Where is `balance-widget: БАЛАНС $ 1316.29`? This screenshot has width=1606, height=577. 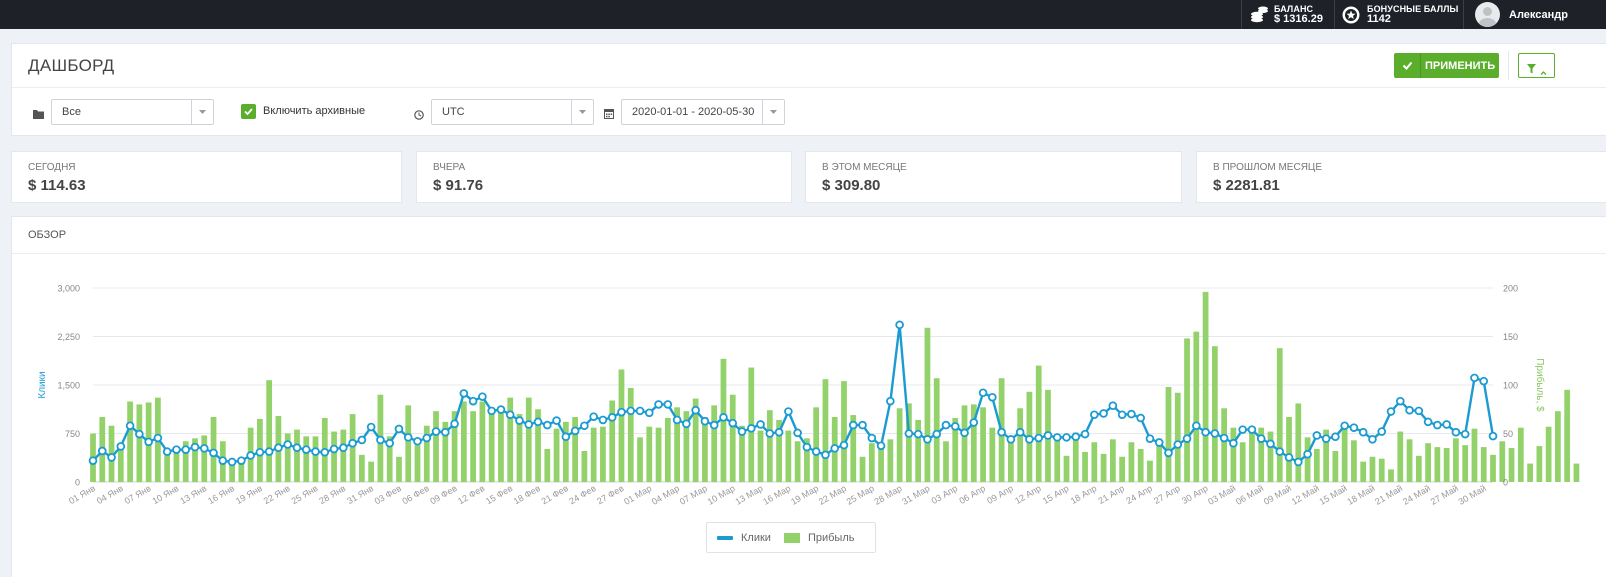
balance-widget: БАЛАНС $ 1316.29 is located at coordinates (1286, 14).